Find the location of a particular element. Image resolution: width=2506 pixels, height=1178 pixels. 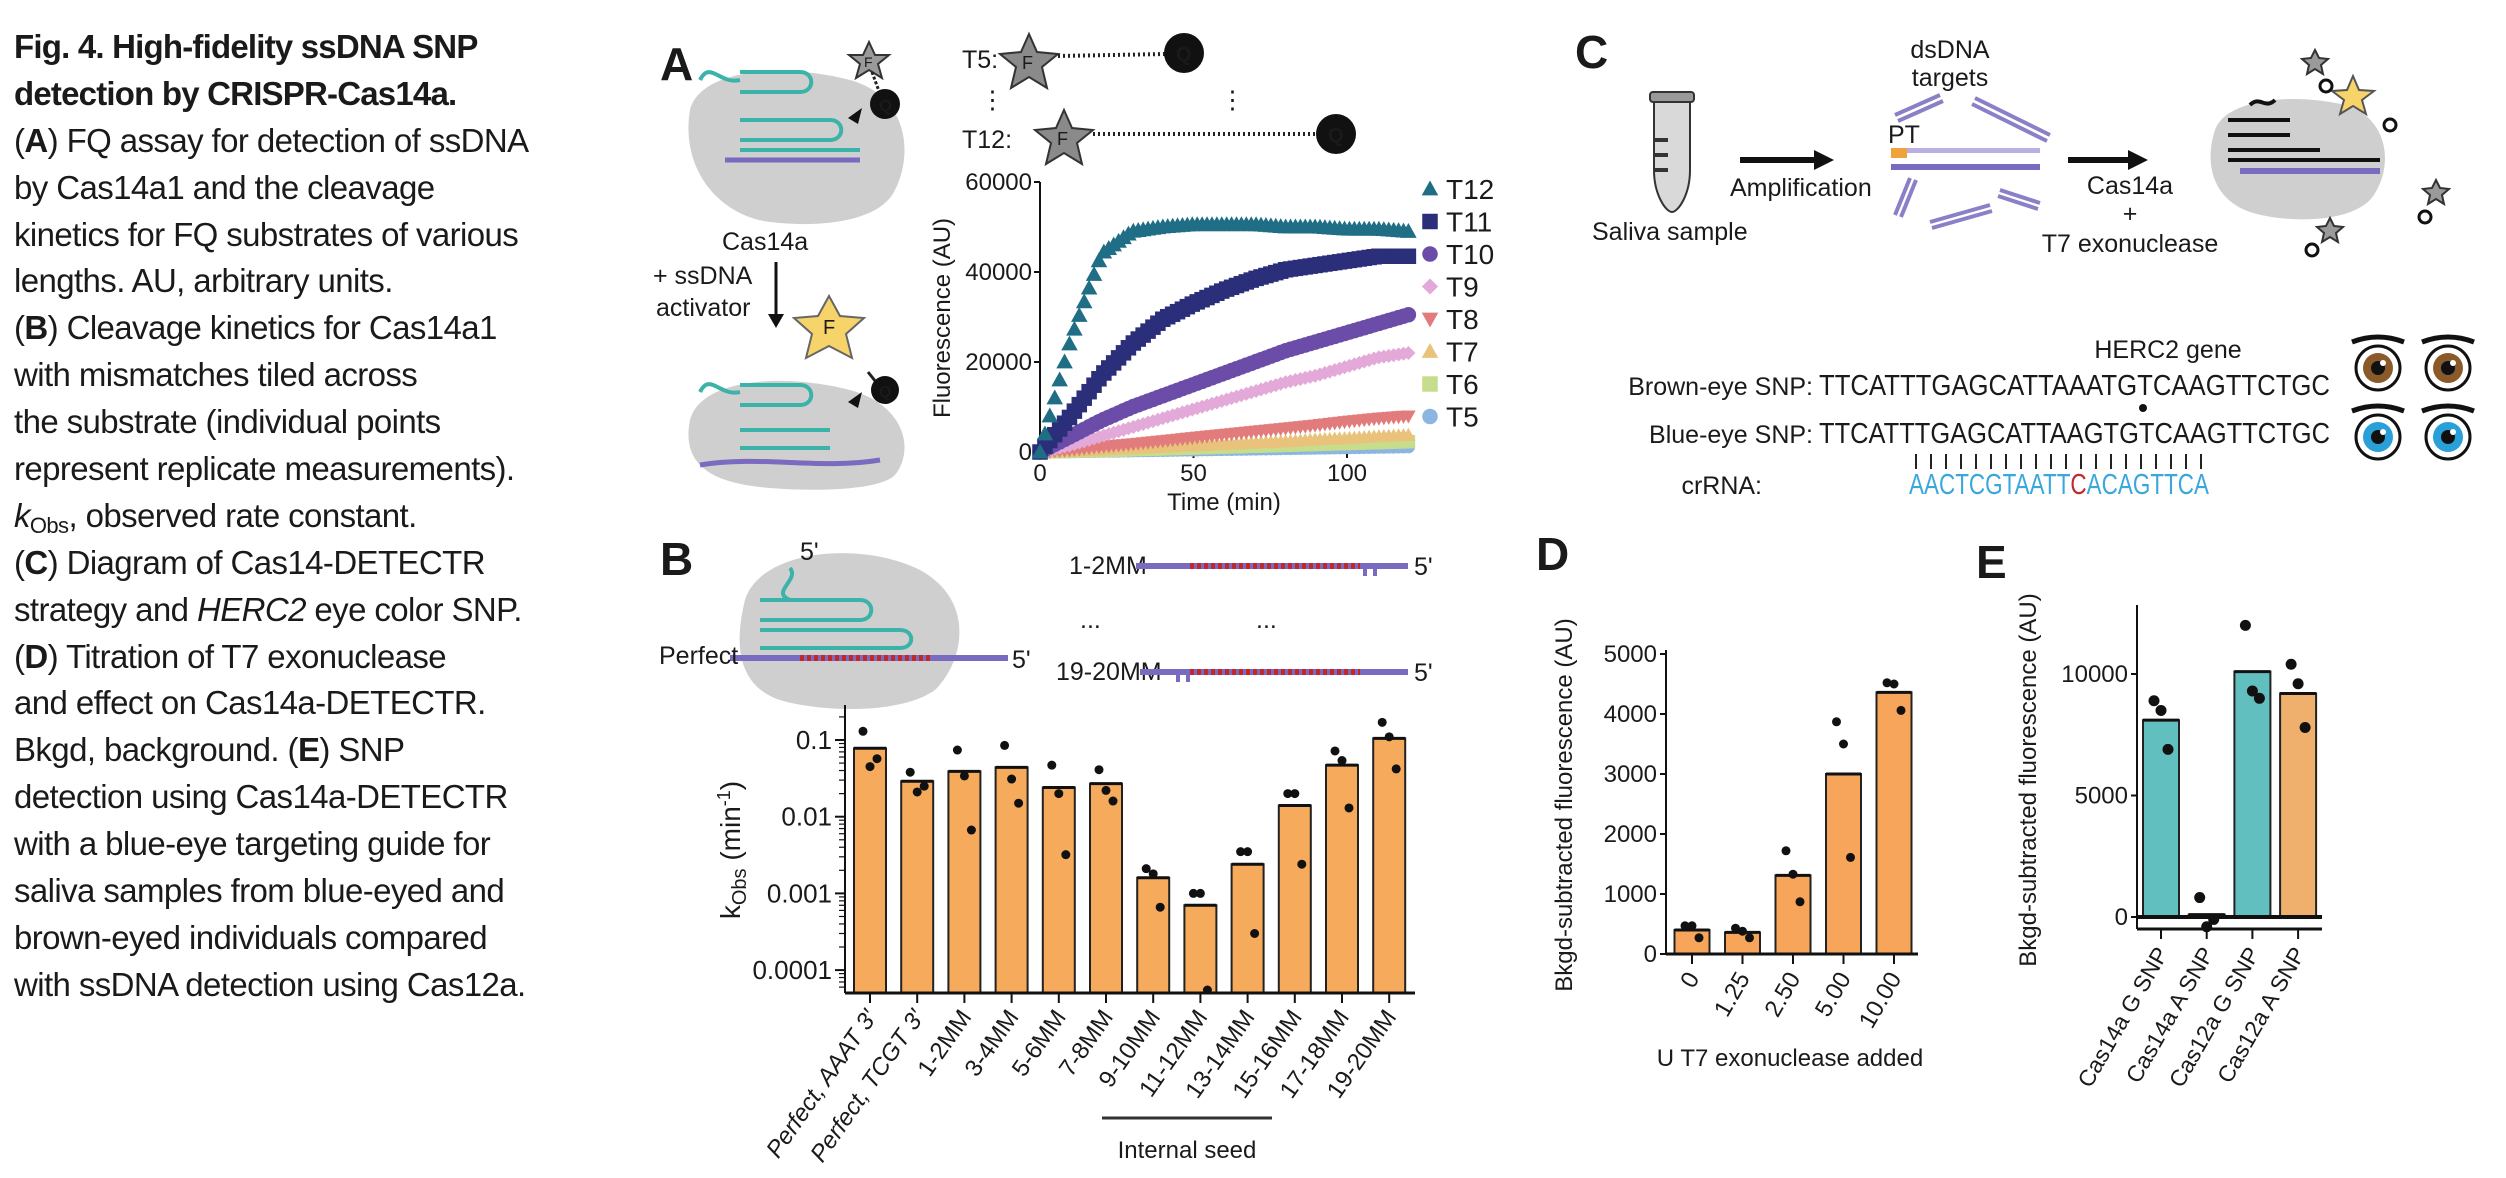

y-tick-label: 0 is located at coordinates (1025, 452).